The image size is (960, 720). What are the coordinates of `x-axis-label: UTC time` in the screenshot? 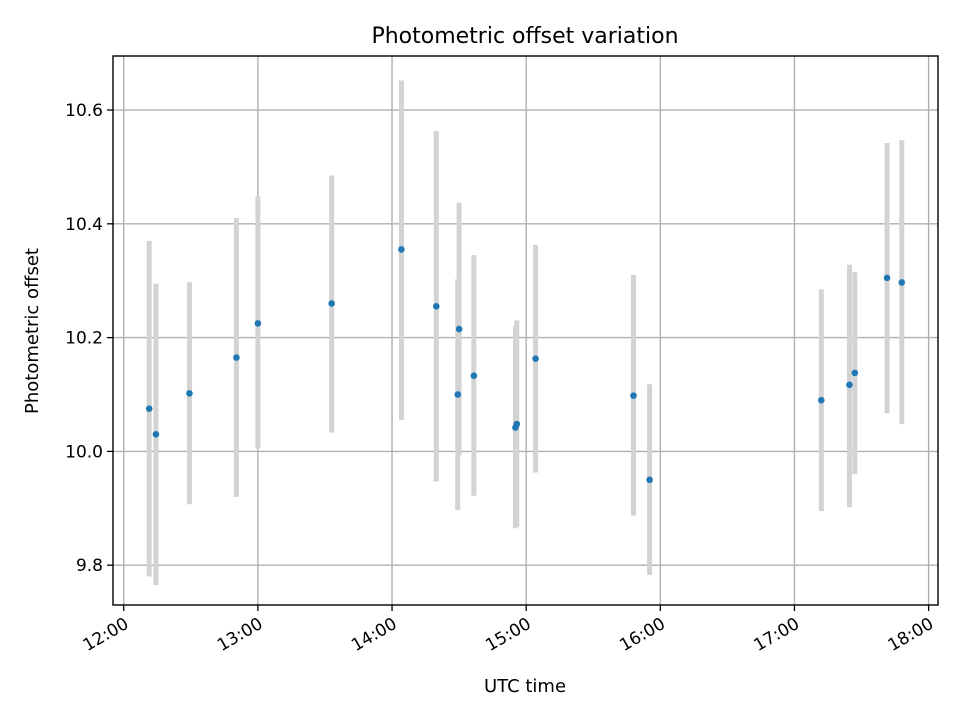 It's located at (525, 686).